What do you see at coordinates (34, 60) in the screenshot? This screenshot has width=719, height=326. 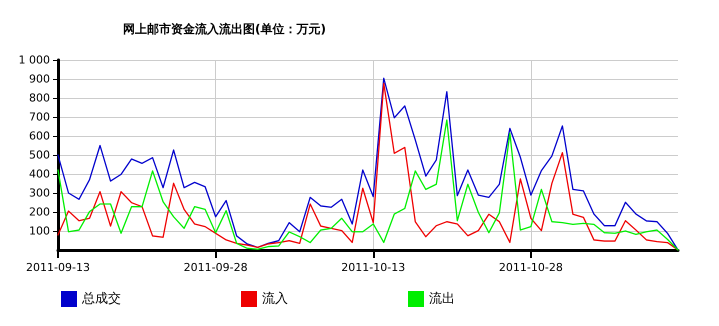 I see `y-tick-label: 1 000` at bounding box center [34, 60].